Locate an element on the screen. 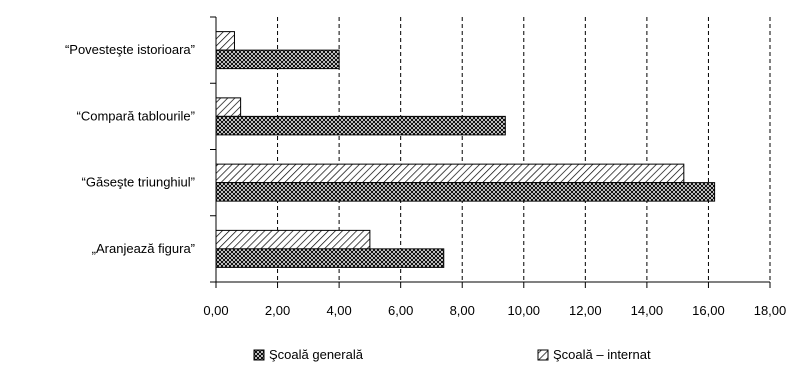 The width and height of the screenshot is (792, 372). x-tick-label: 8,00 is located at coordinates (462, 310).